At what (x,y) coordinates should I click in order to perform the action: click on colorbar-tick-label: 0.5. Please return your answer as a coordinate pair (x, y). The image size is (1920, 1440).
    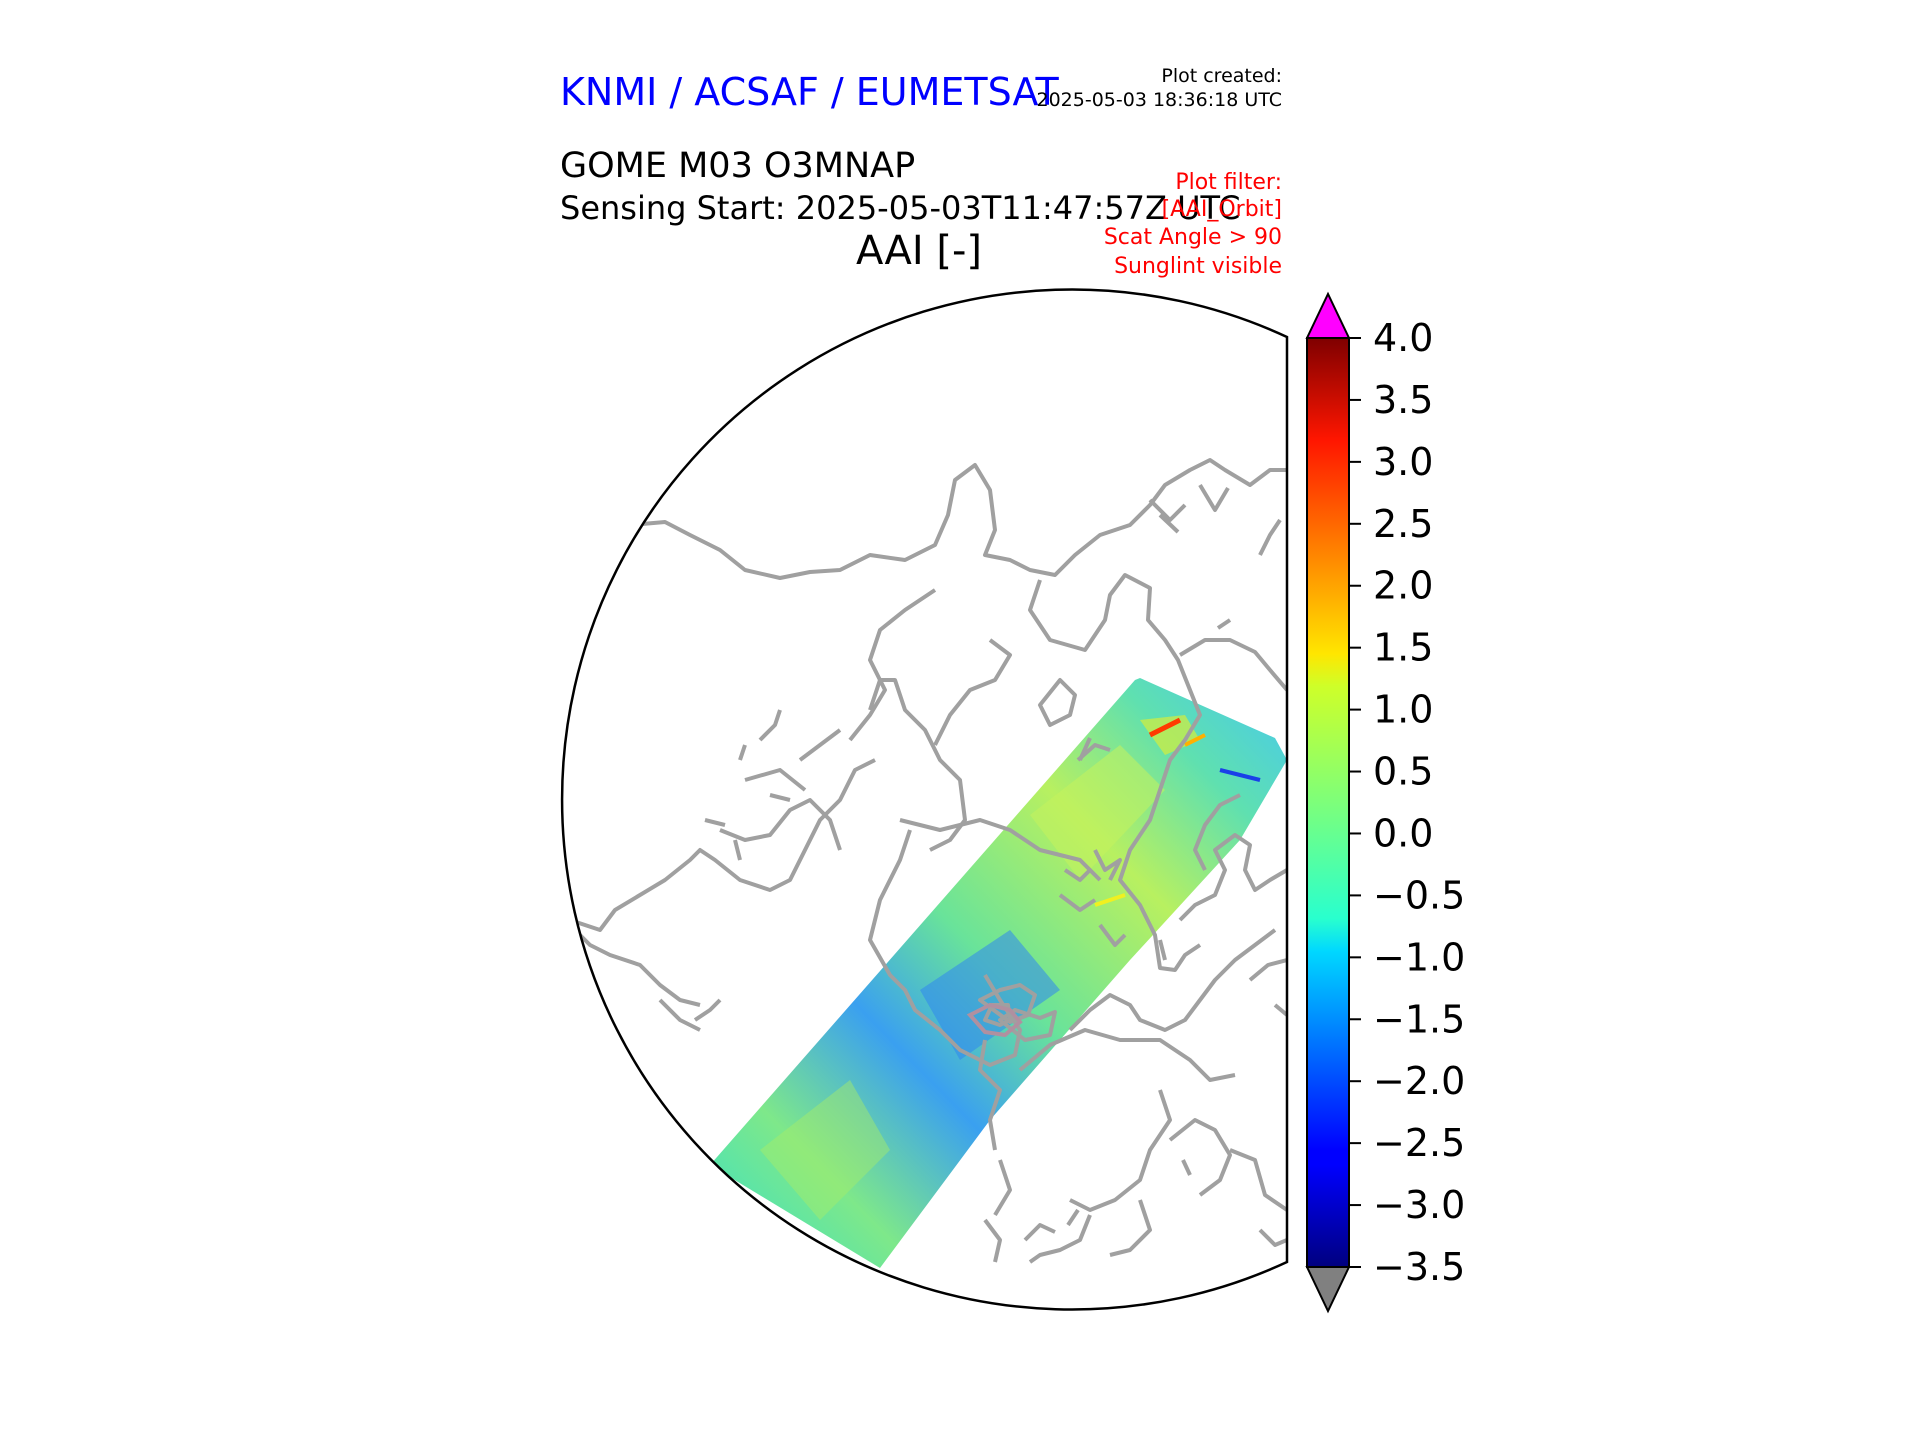
    Looking at the image, I should click on (1403, 772).